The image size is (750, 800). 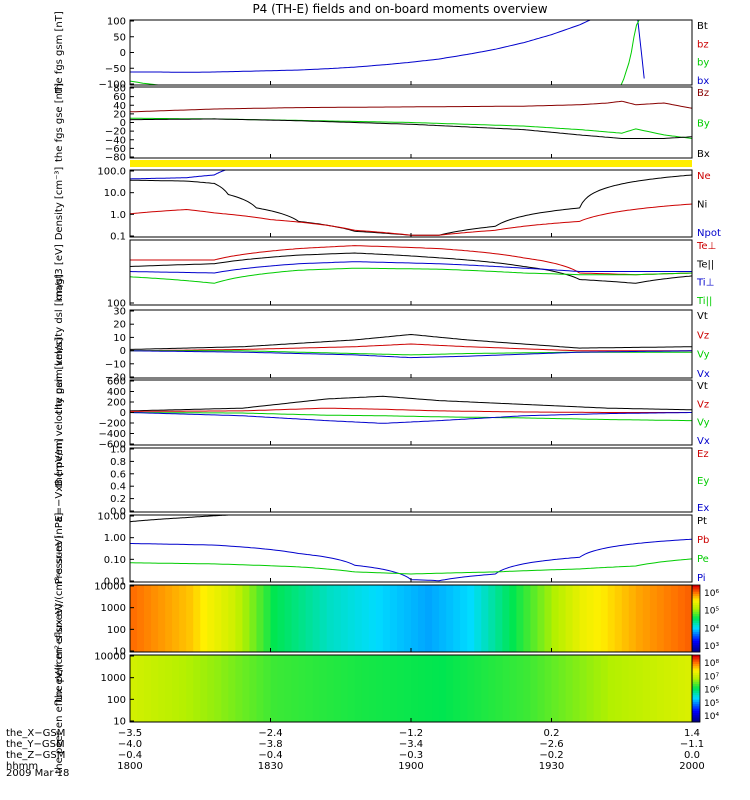 What do you see at coordinates (118, 499) in the screenshot?
I see `y-tick-label: 0.2` at bounding box center [118, 499].